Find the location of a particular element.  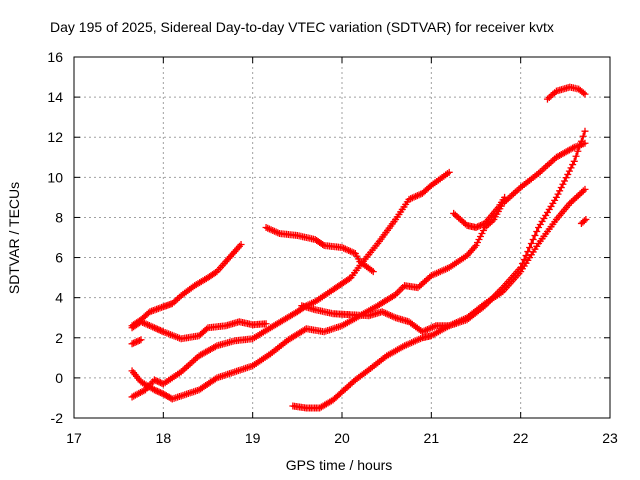

y-tick-label: 2 is located at coordinates (59, 338).